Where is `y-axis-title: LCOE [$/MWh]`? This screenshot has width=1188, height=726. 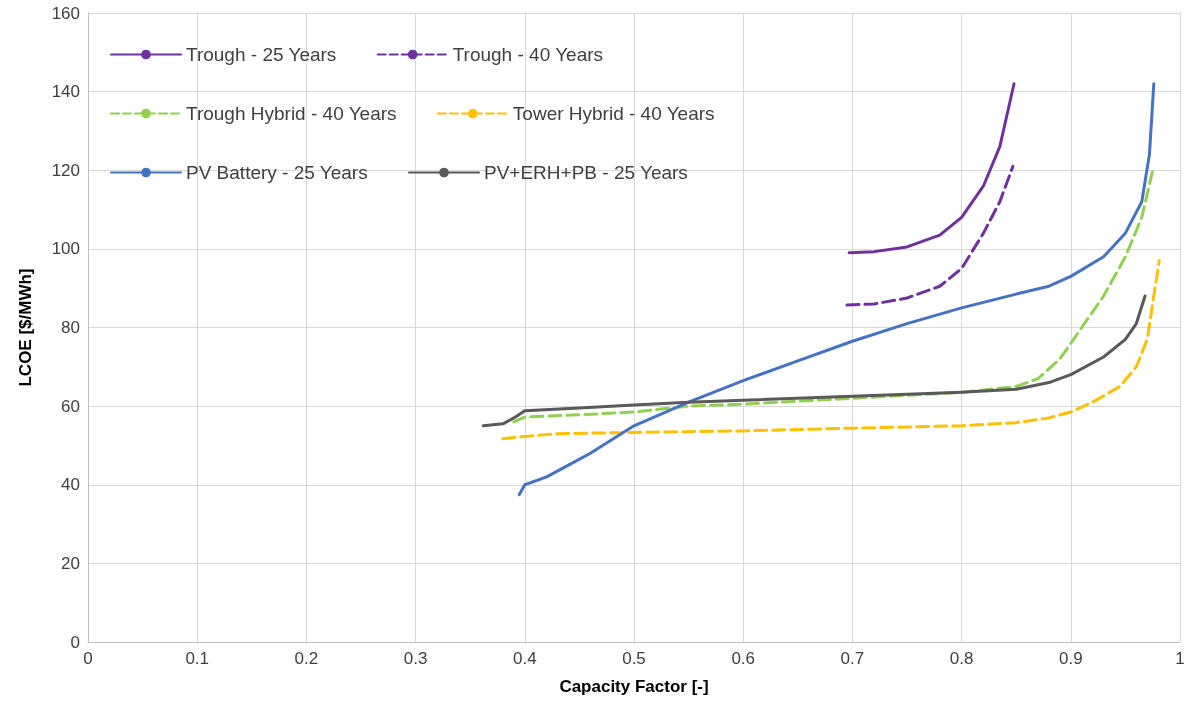
y-axis-title: LCOE [$/MWh] is located at coordinates (25, 327).